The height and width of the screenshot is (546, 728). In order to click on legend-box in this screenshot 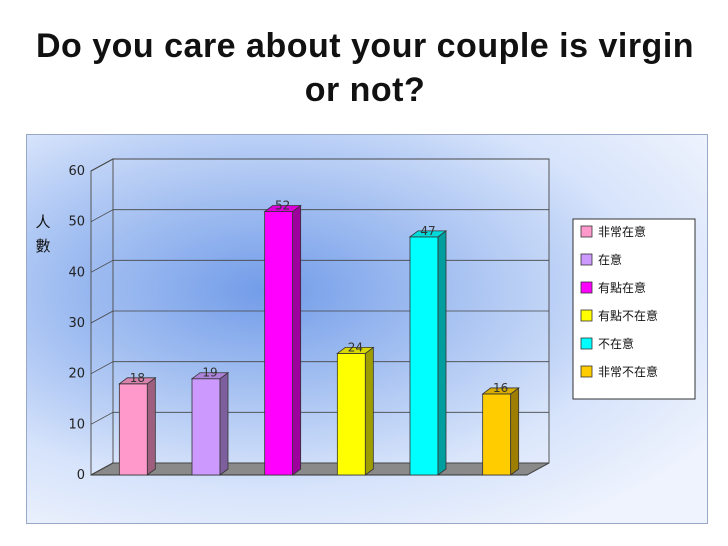, I will do `click(634, 309)`.